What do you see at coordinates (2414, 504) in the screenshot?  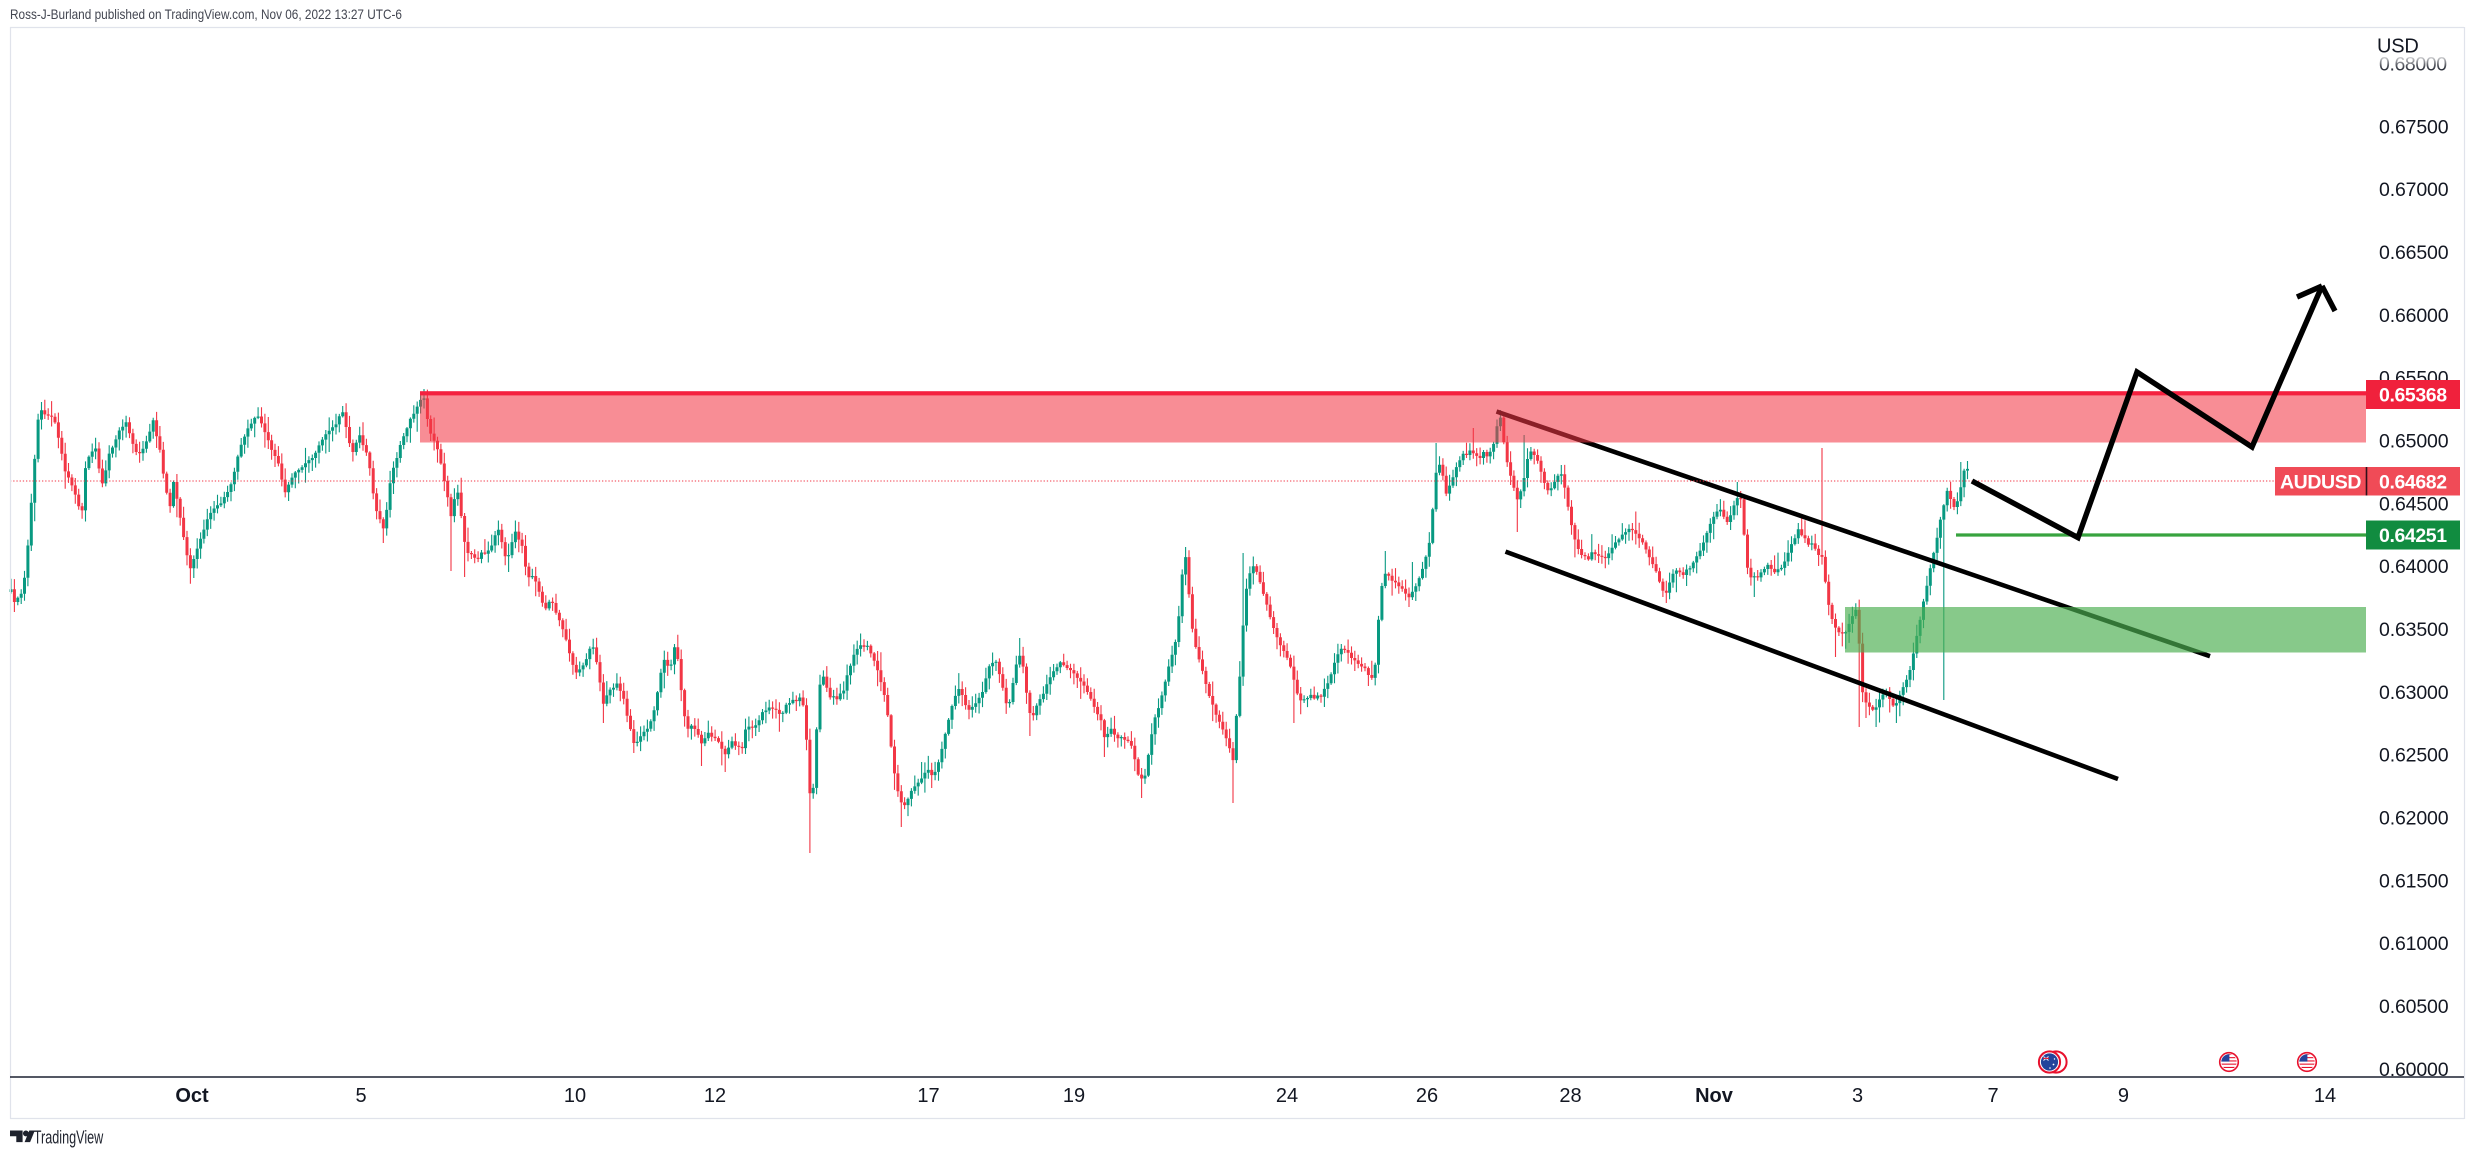 I see `svg-text: 0.64500` at bounding box center [2414, 504].